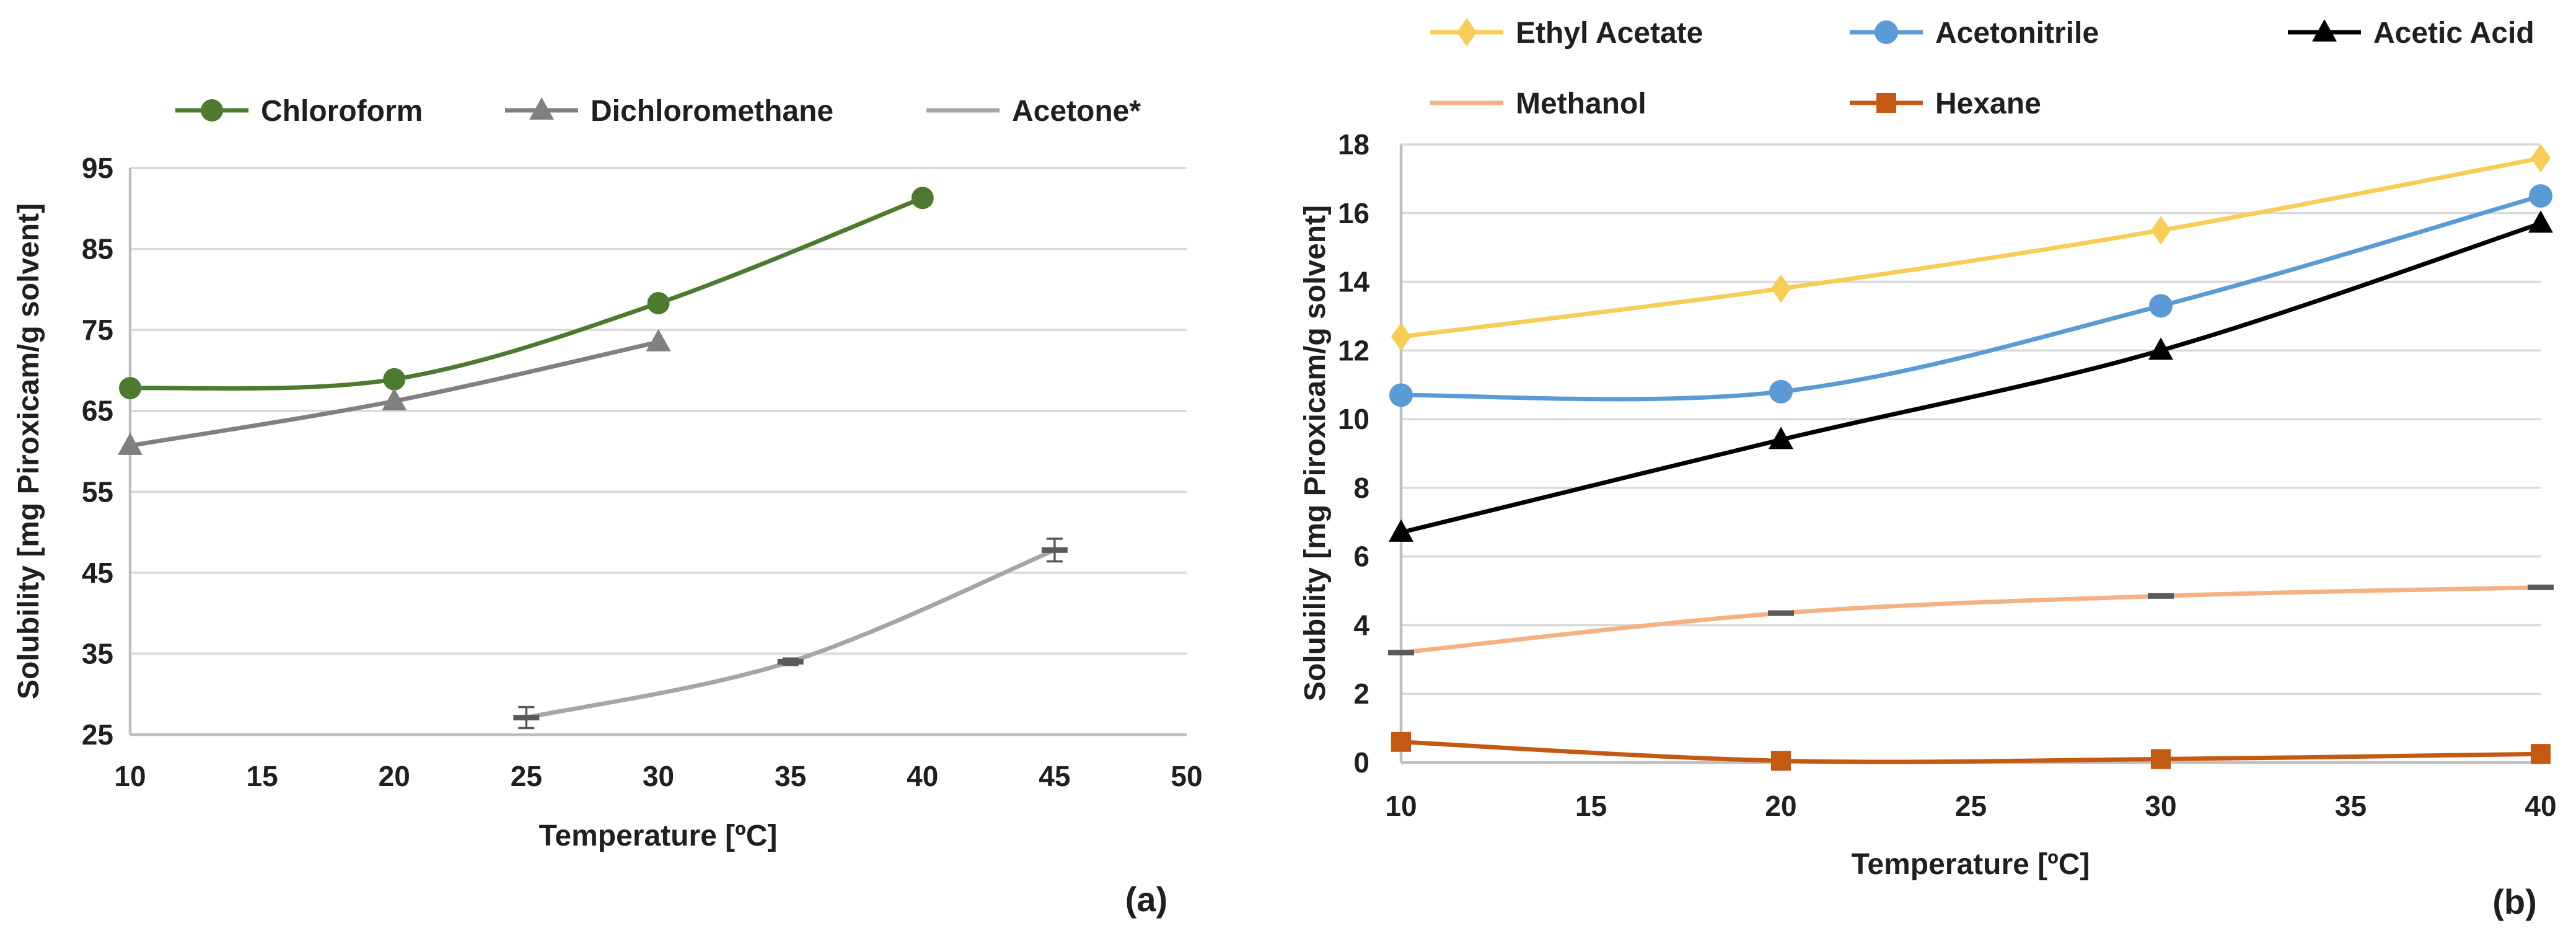 This screenshot has height=946, width=2576. I want to click on legend-label: Acetone*, so click(1076, 111).